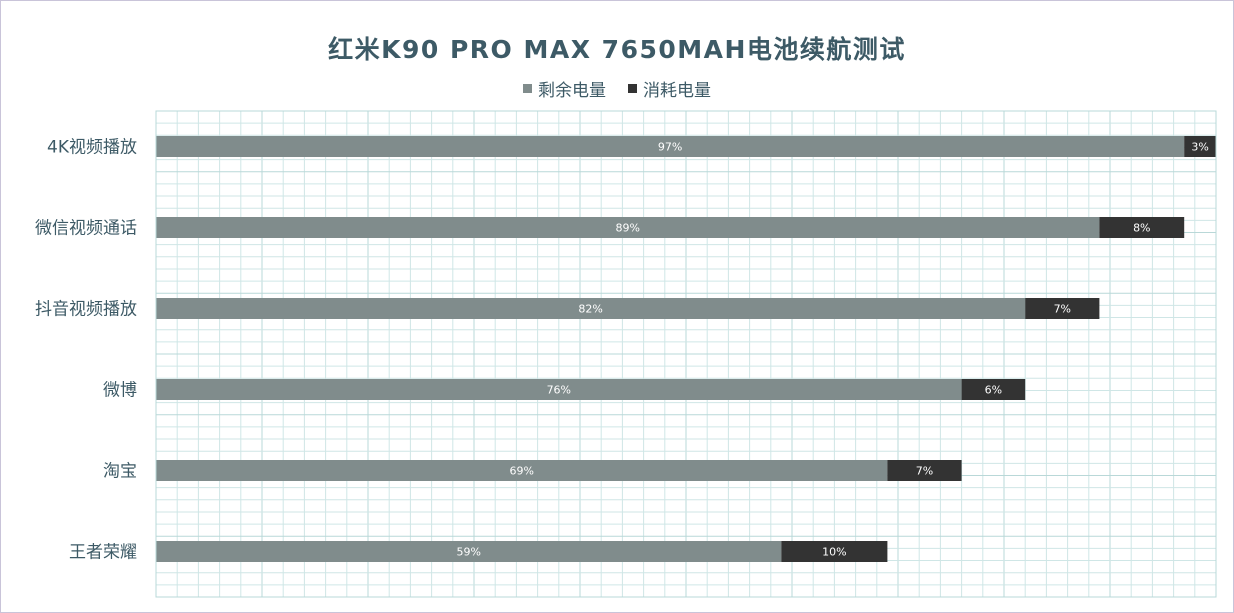 This screenshot has height=613, width=1234. Describe the element at coordinates (120, 391) in the screenshot. I see `category-label: 微博` at that location.